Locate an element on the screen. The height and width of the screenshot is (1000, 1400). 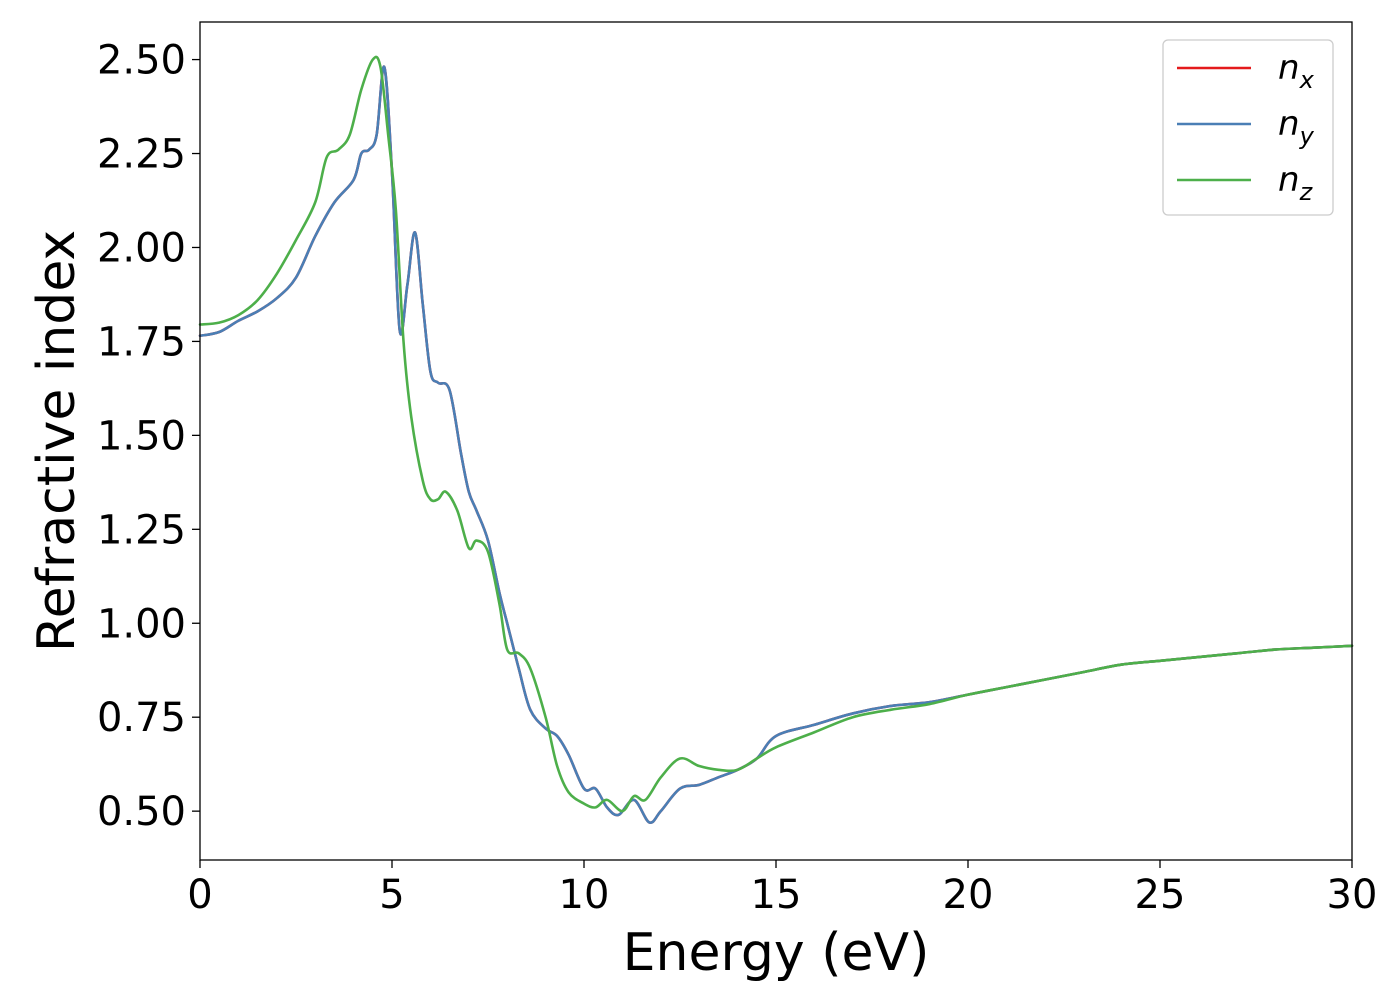
x-tick-label: 15 is located at coordinates (776, 895).